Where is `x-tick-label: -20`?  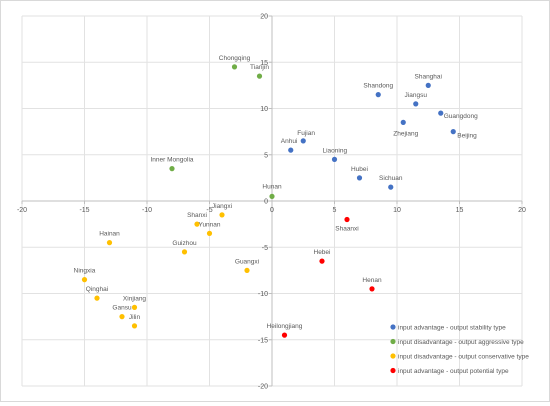 x-tick-label: -20 is located at coordinates (22, 210).